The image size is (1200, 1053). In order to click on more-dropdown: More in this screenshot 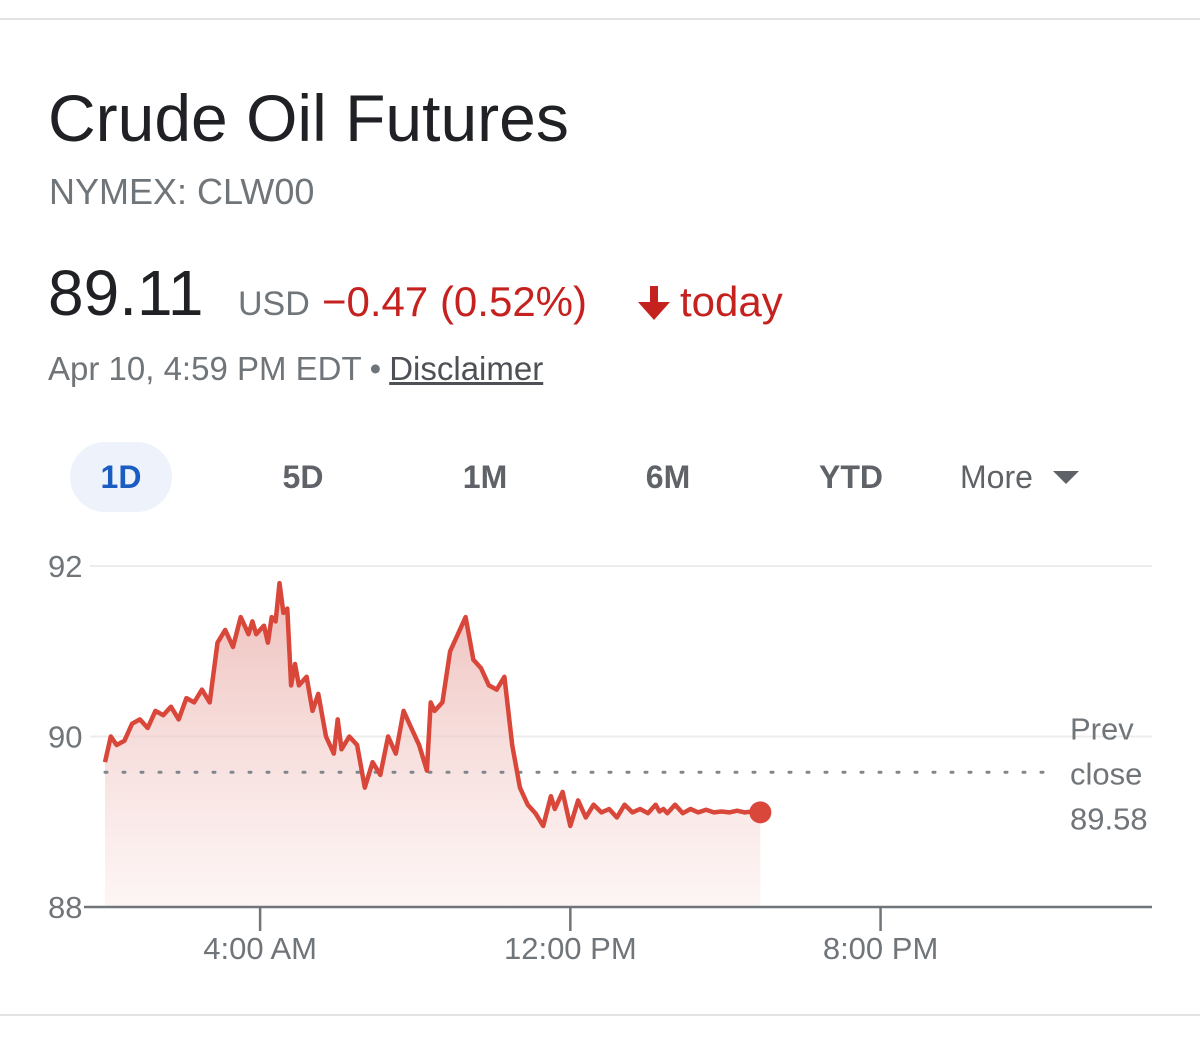, I will do `click(1040, 477)`.